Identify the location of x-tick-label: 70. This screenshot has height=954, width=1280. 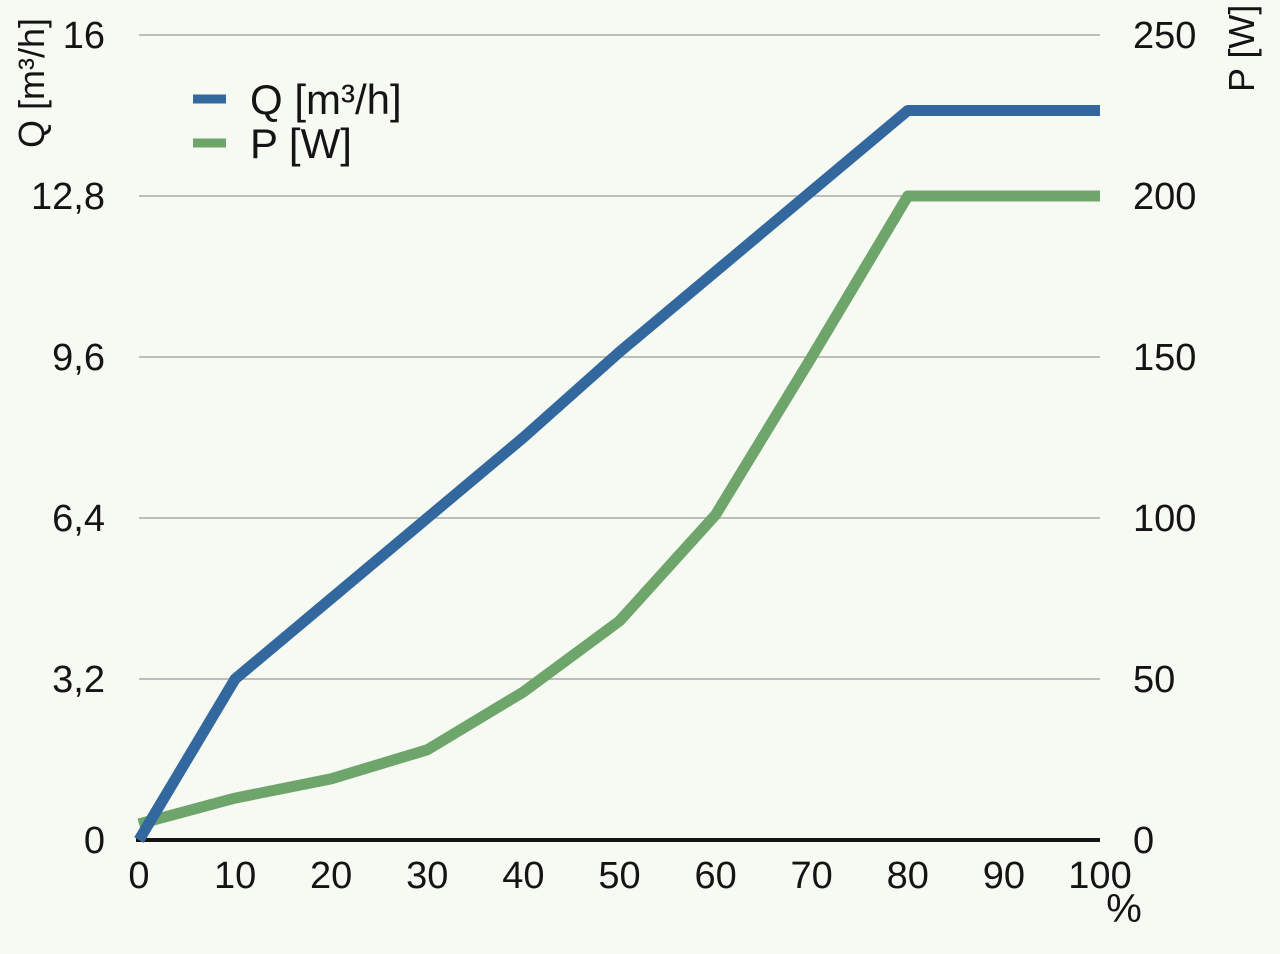
(812, 876).